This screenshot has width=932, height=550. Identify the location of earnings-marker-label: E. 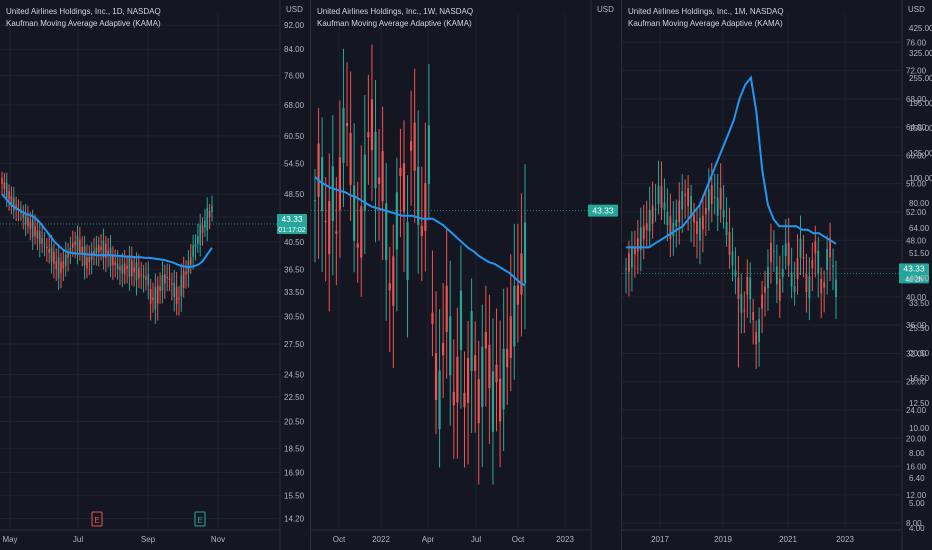
(96, 520).